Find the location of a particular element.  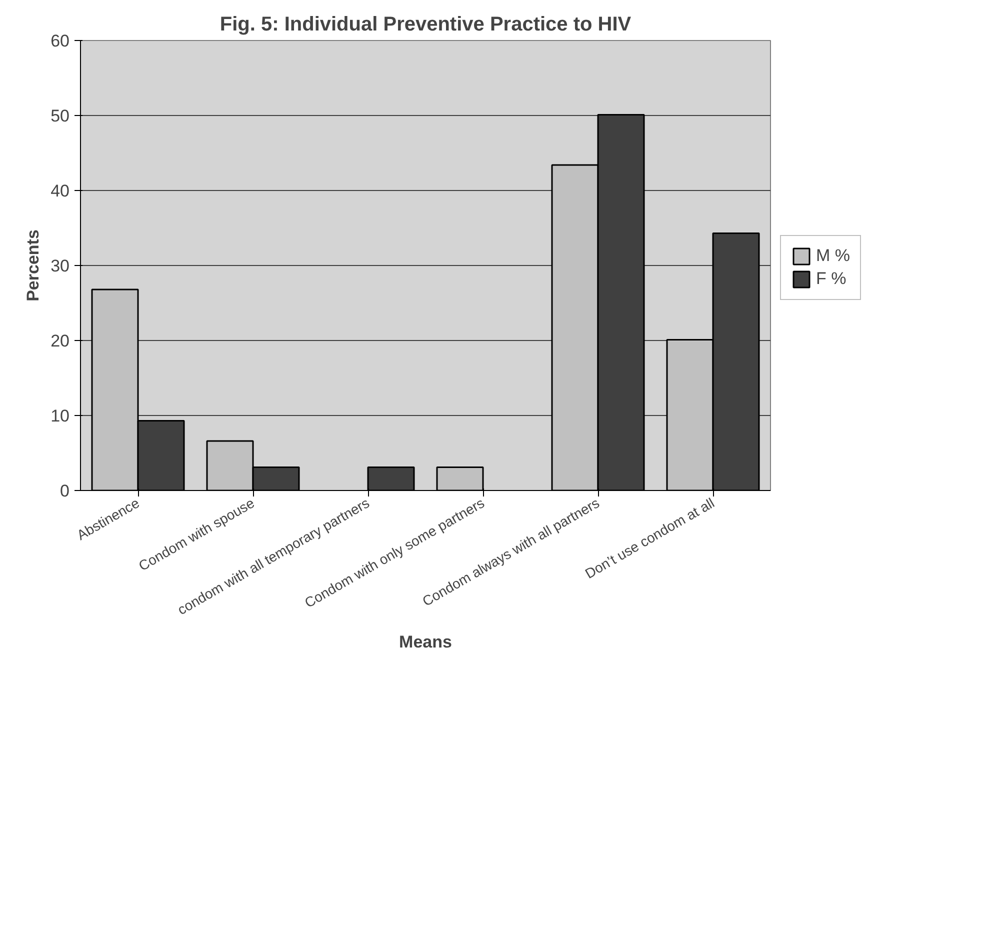

y-tick-label: 30 is located at coordinates (60, 266).